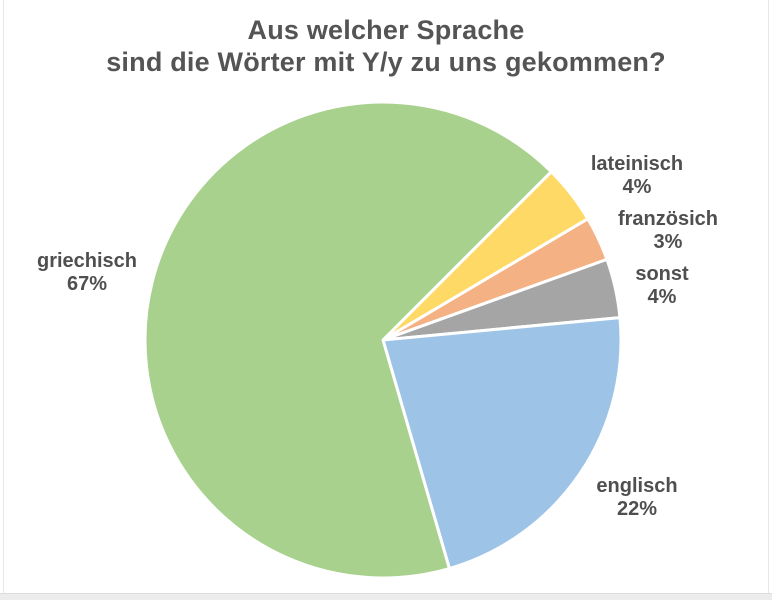  I want to click on slice-label-percent: 67%, so click(87, 284).